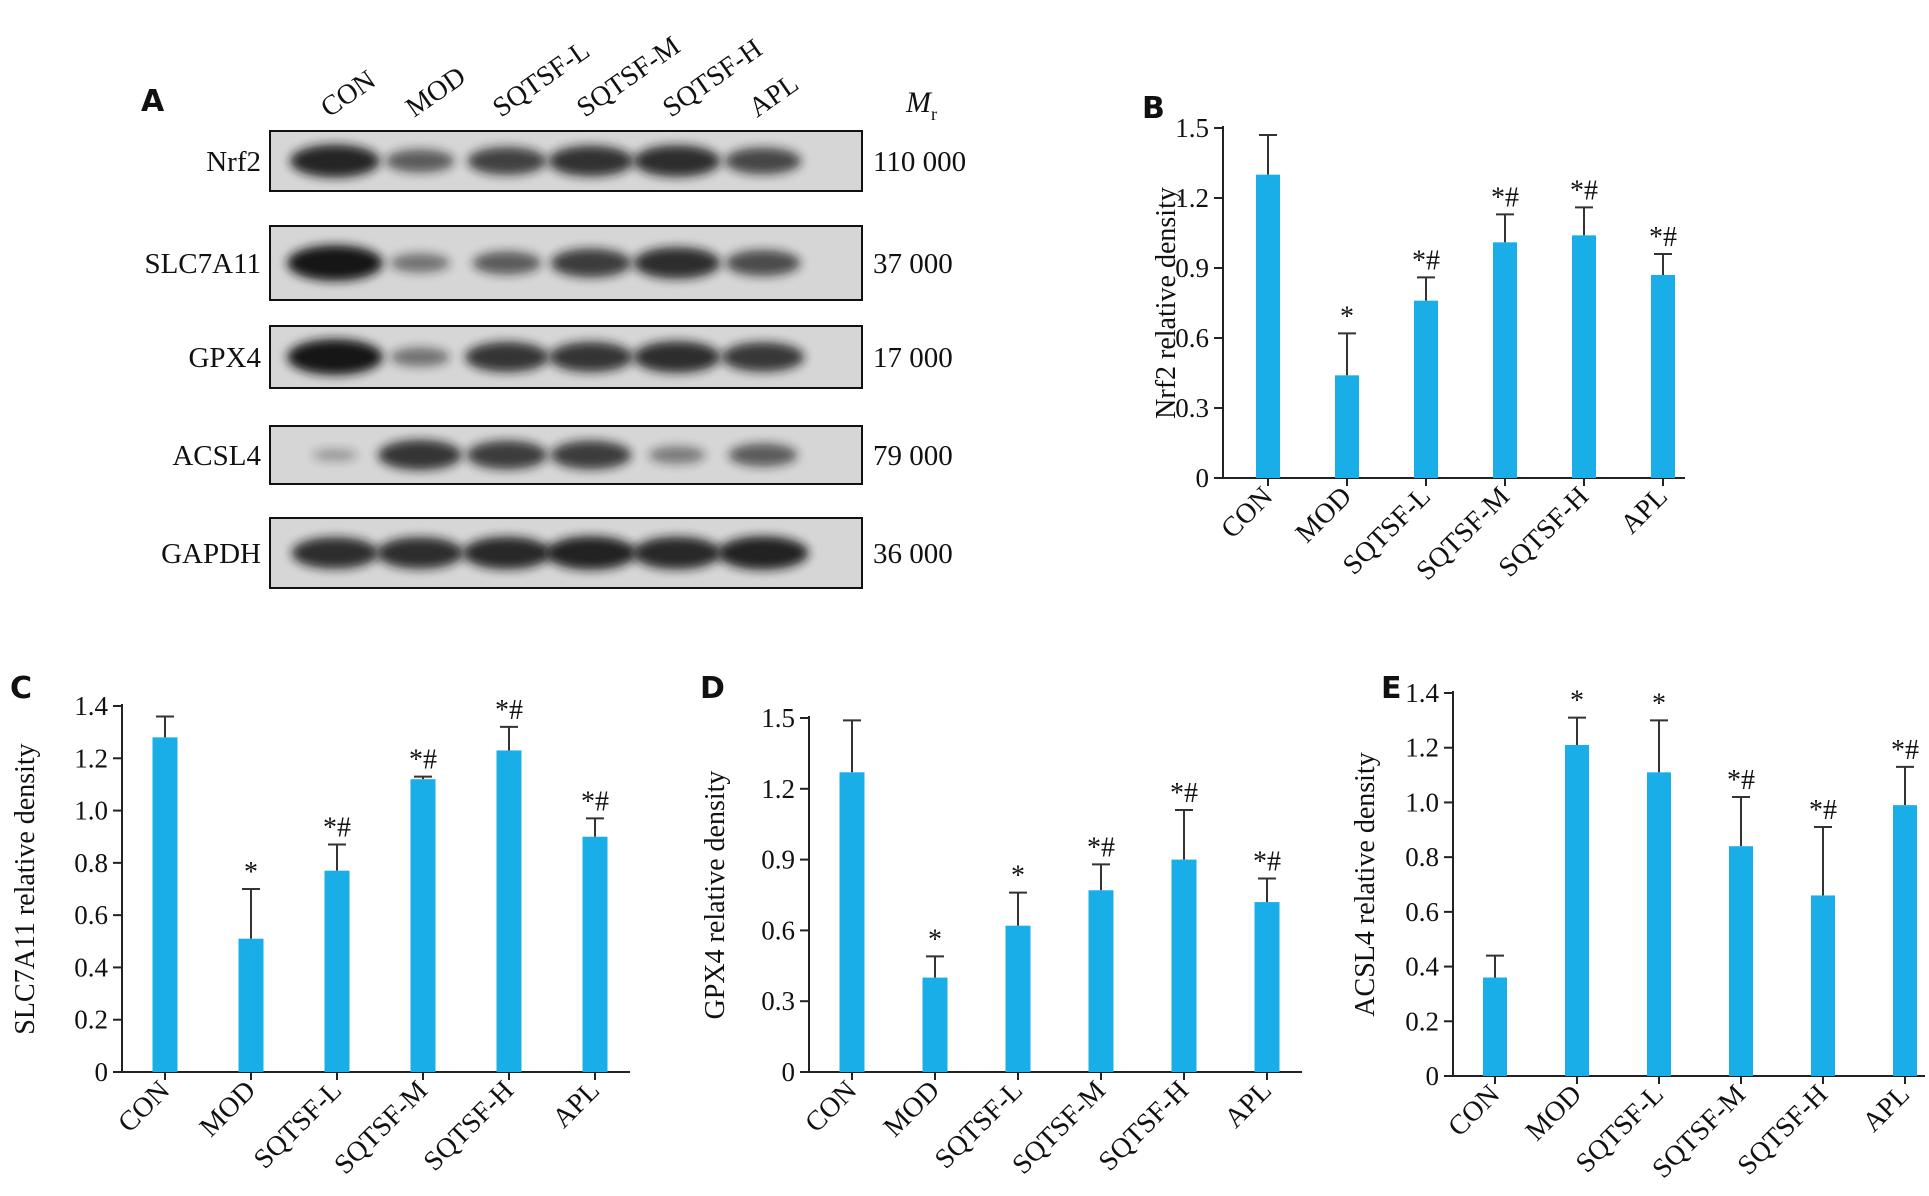  What do you see at coordinates (91, 1020) in the screenshot?
I see `y-tick-label-c-1: 0.2` at bounding box center [91, 1020].